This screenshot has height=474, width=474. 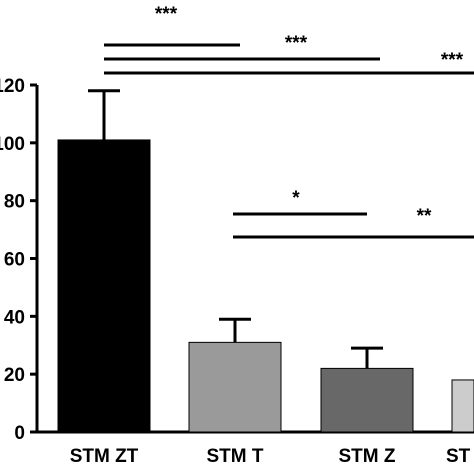 What do you see at coordinates (12, 144) in the screenshot?
I see `y-tick-label: 100` at bounding box center [12, 144].